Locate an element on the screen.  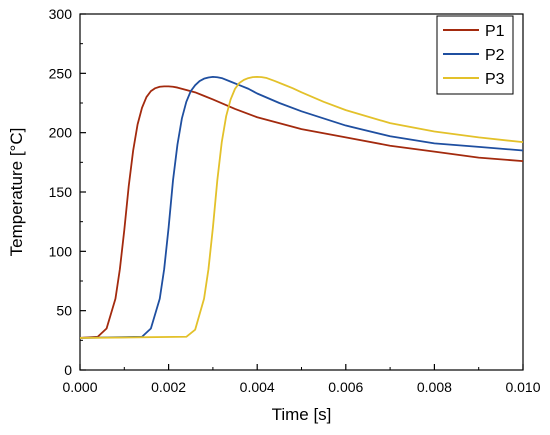
x-tick-label: 0.010 is located at coordinates (522, 387).